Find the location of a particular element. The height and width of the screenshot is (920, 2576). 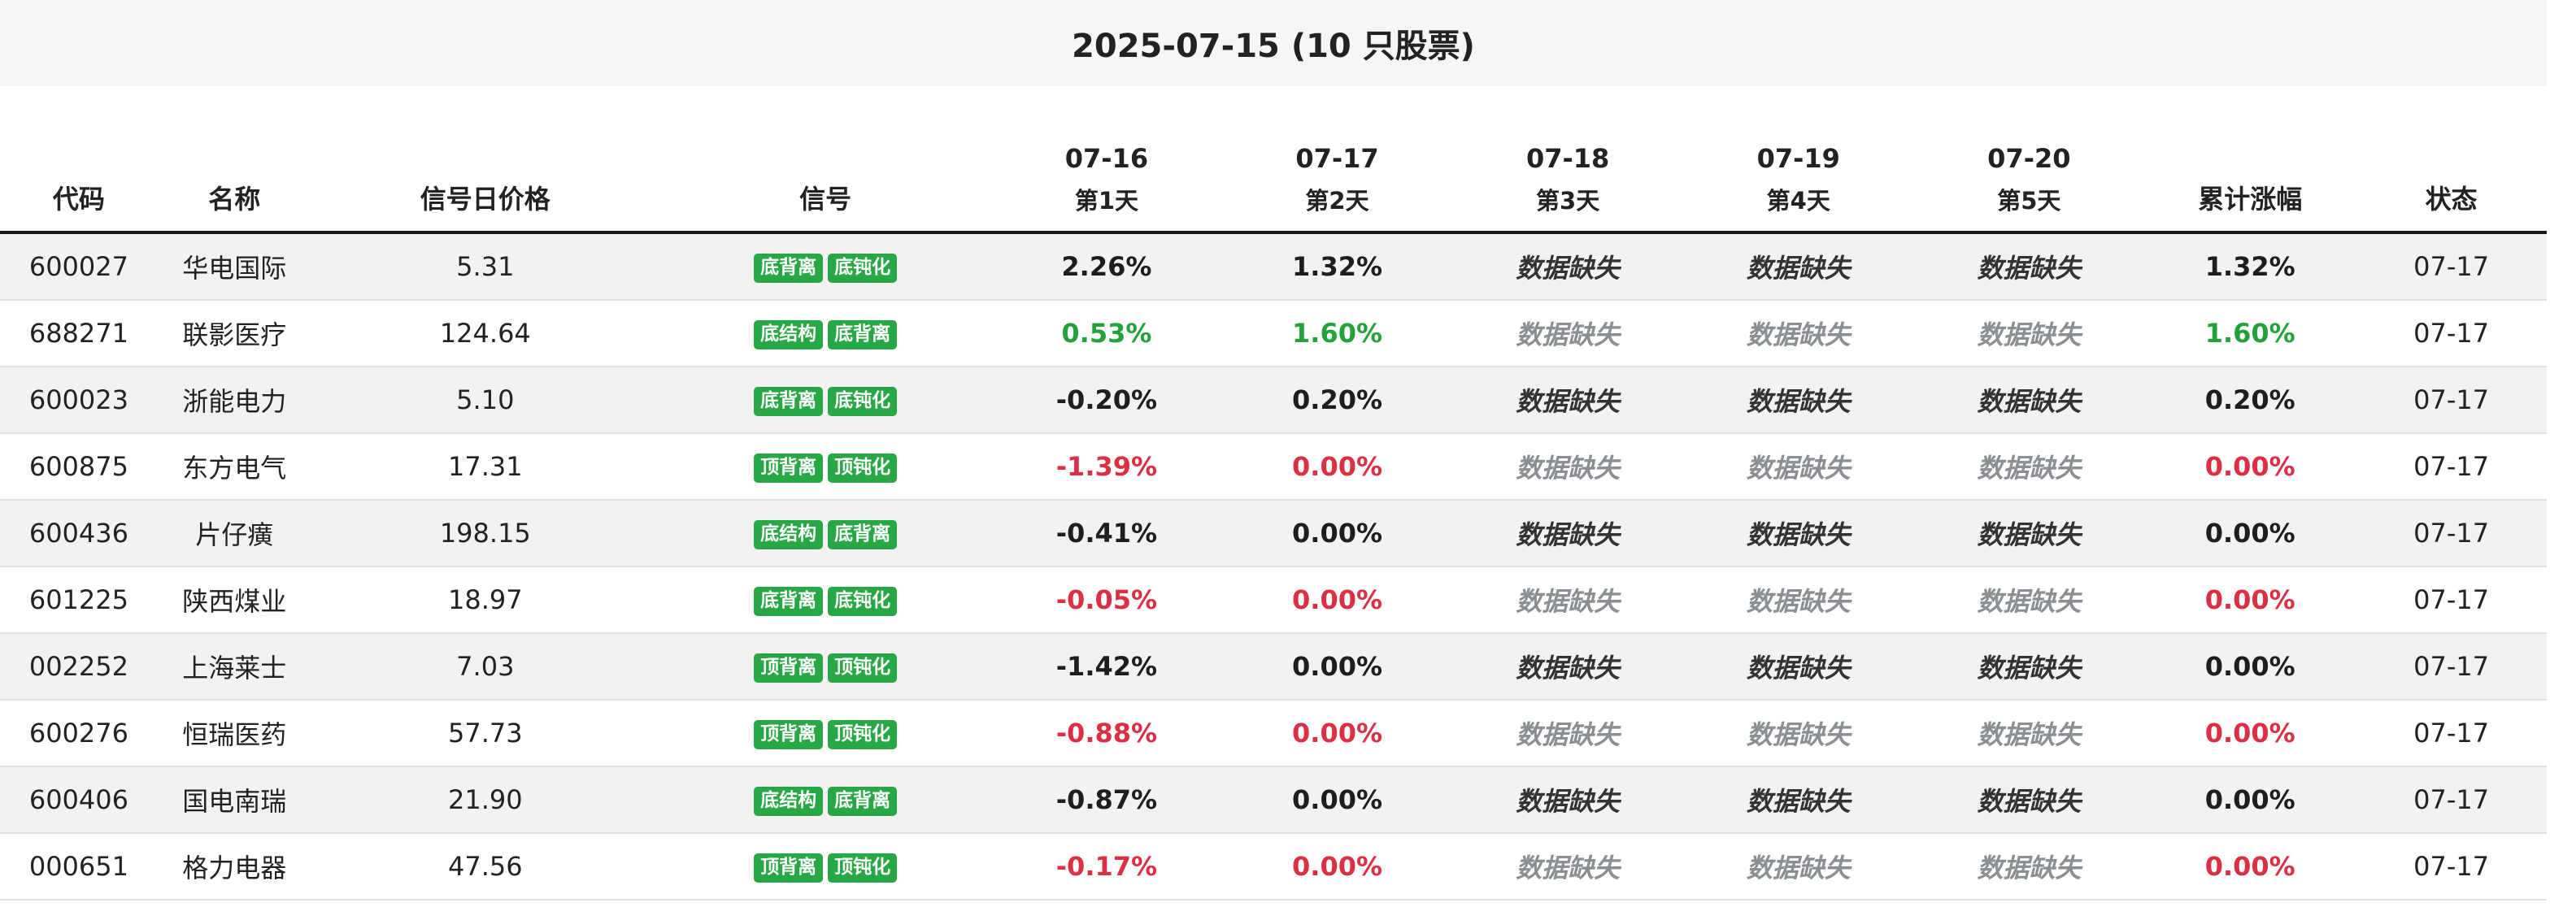

stock-name-cell: 联影医疗 is located at coordinates (234, 333).